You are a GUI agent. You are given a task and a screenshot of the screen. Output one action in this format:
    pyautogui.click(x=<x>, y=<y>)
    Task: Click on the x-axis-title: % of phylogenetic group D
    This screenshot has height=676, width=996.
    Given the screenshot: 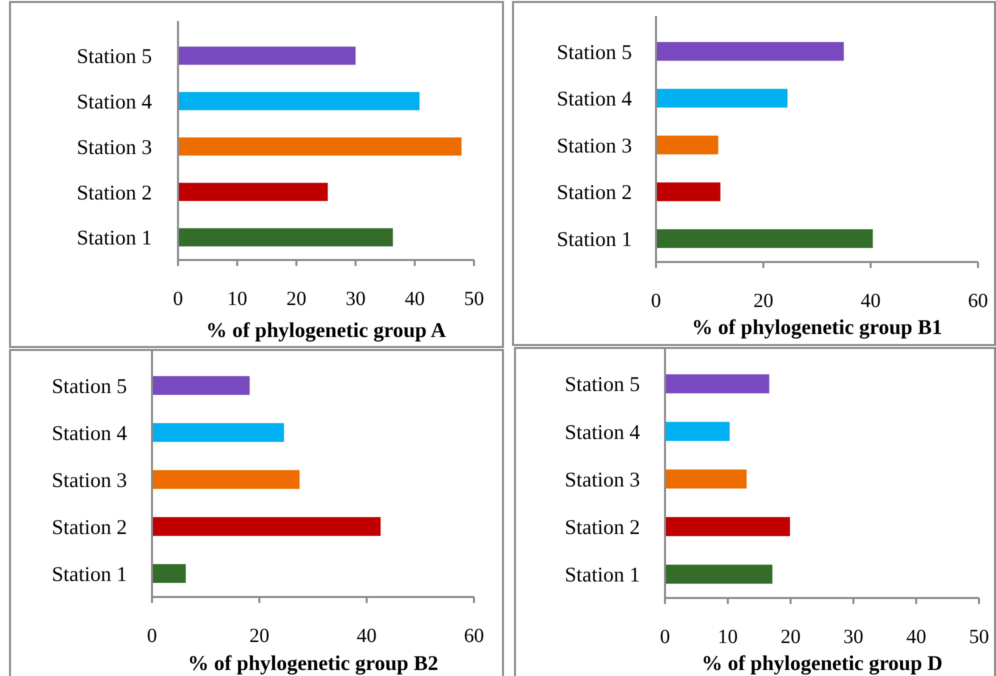 What is the action you would take?
    pyautogui.click(x=822, y=663)
    